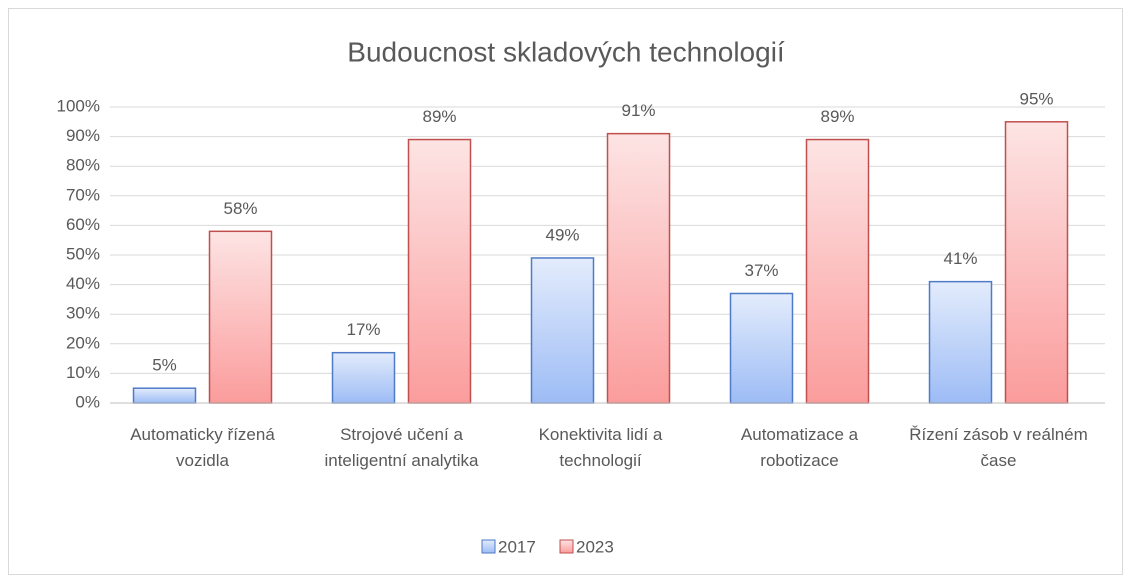 This screenshot has width=1132, height=579. Describe the element at coordinates (83, 165) in the screenshot. I see `y-tick-label: 80%` at that location.